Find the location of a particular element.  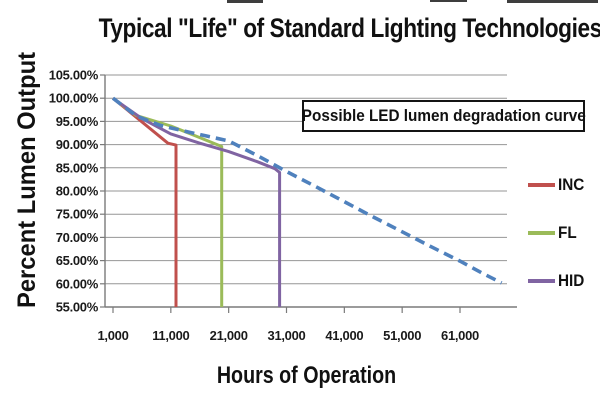

legend-item-fl: FL is located at coordinates (557, 232).